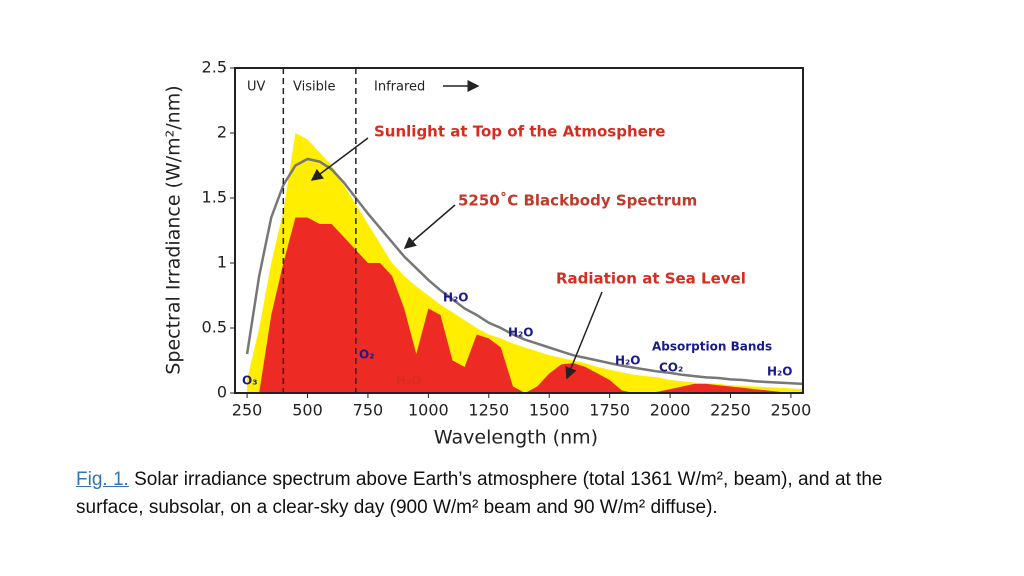 Image resolution: width=1024 pixels, height=576 pixels. What do you see at coordinates (712, 347) in the screenshot?
I see `annotation: Absorption Bands` at bounding box center [712, 347].